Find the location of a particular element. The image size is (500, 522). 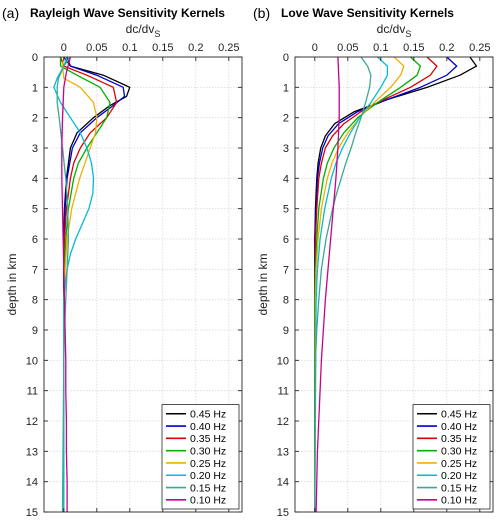

chart-1-xtick-label-5: 0.25 is located at coordinates (228, 48).